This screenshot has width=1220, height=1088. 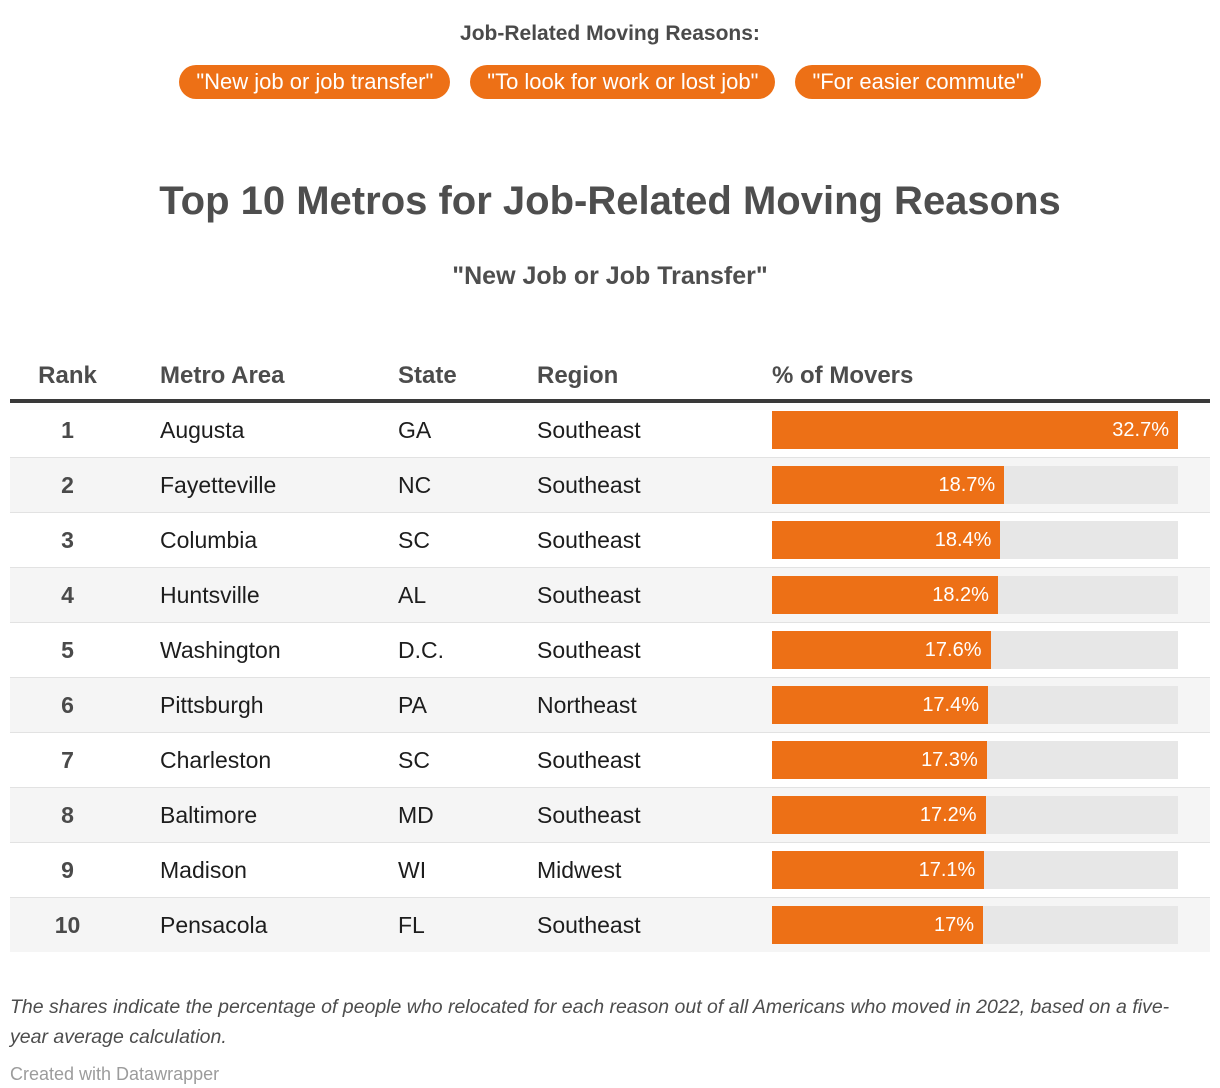 I want to click on rank-cell: 3, so click(x=67, y=539).